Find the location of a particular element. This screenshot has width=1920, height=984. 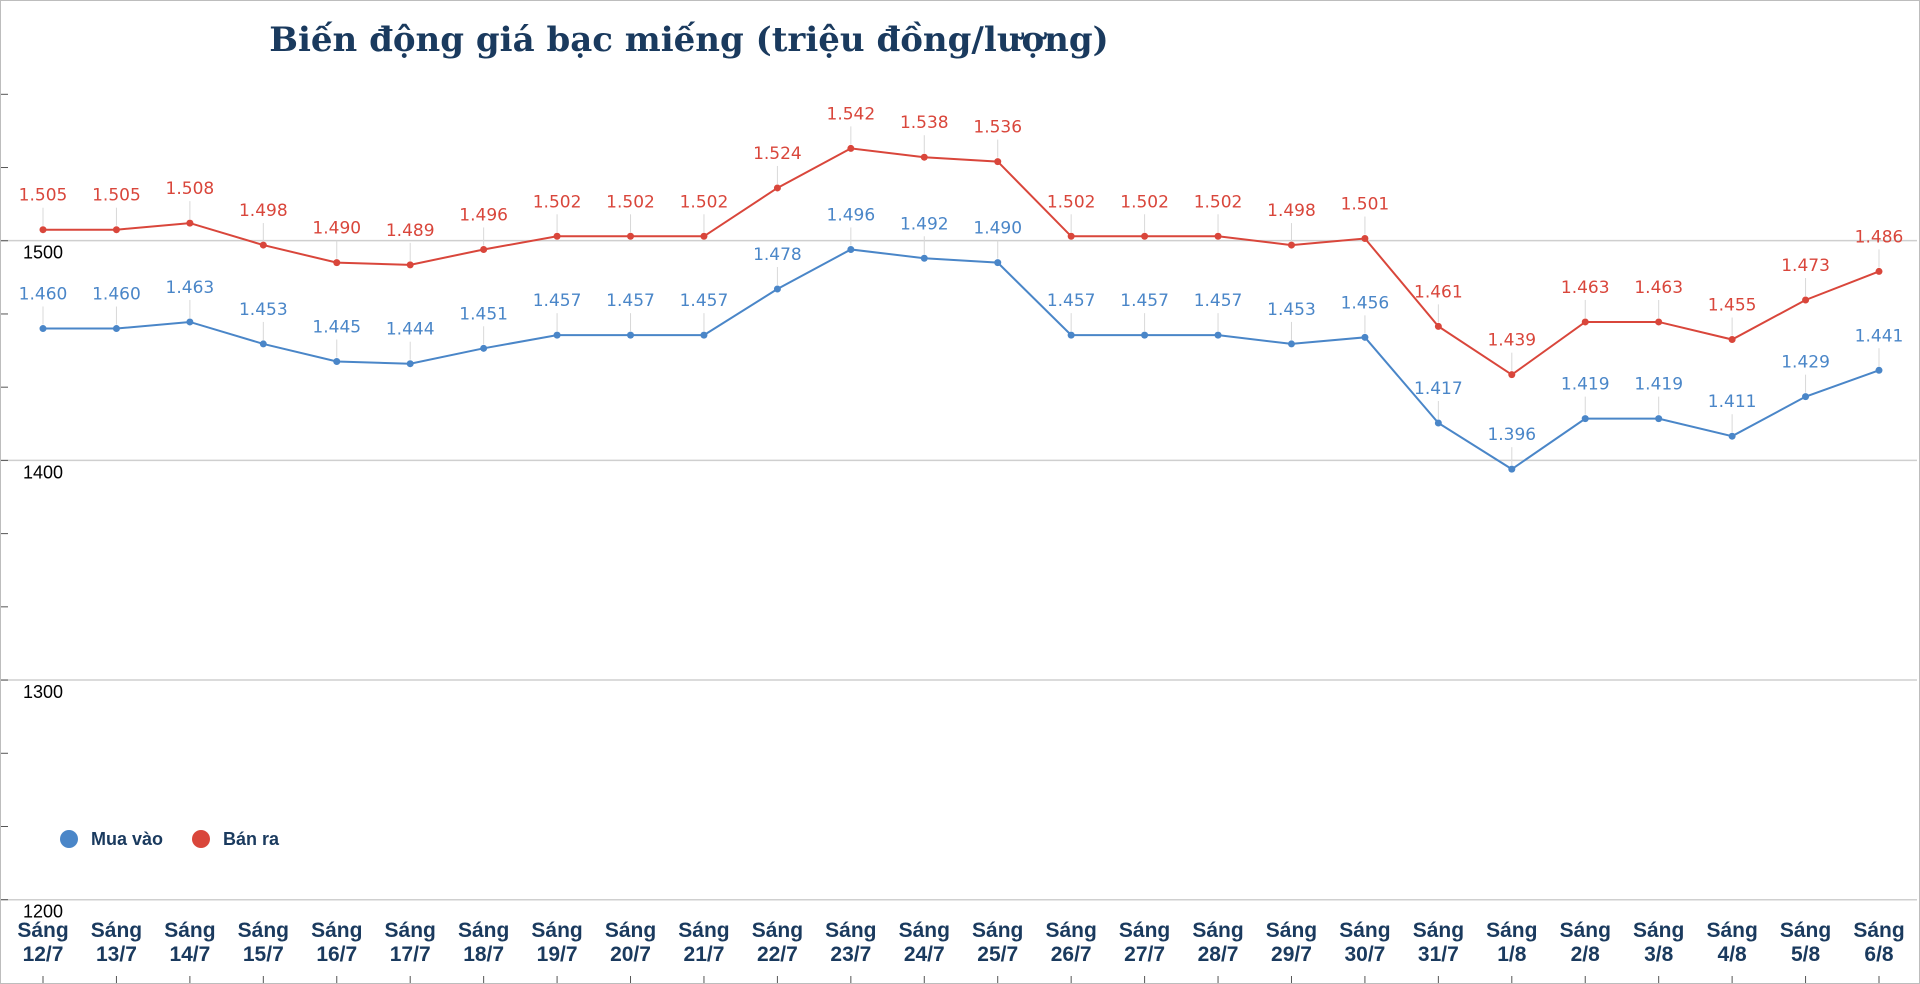

data-label: 1.536 is located at coordinates (997, 128).